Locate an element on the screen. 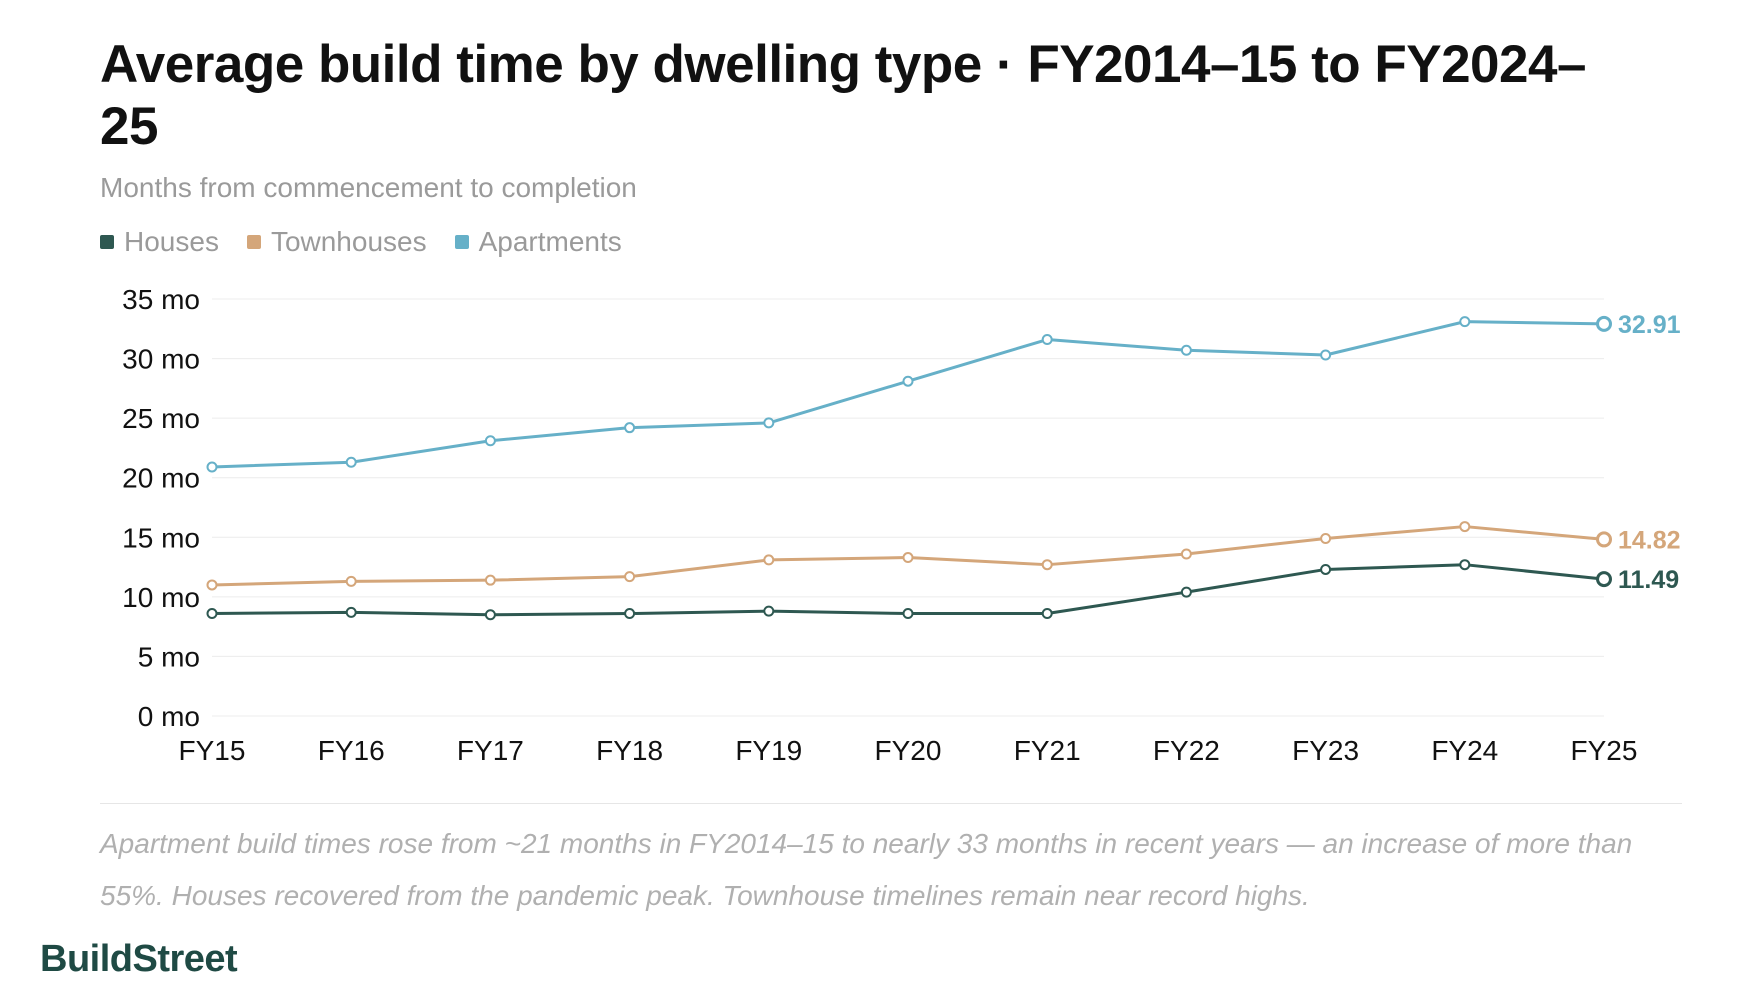  x-tick-label: FY24 is located at coordinates (1464, 750).